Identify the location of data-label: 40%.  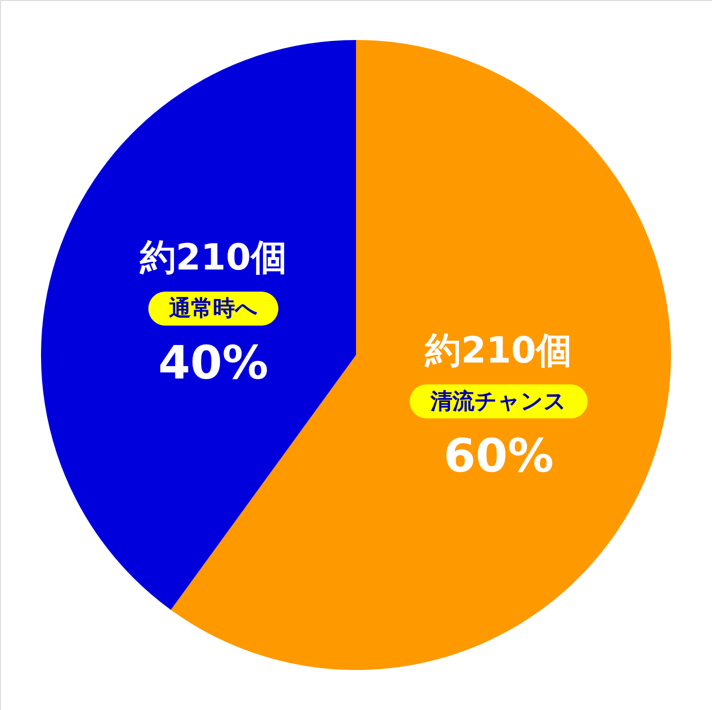
(213, 363).